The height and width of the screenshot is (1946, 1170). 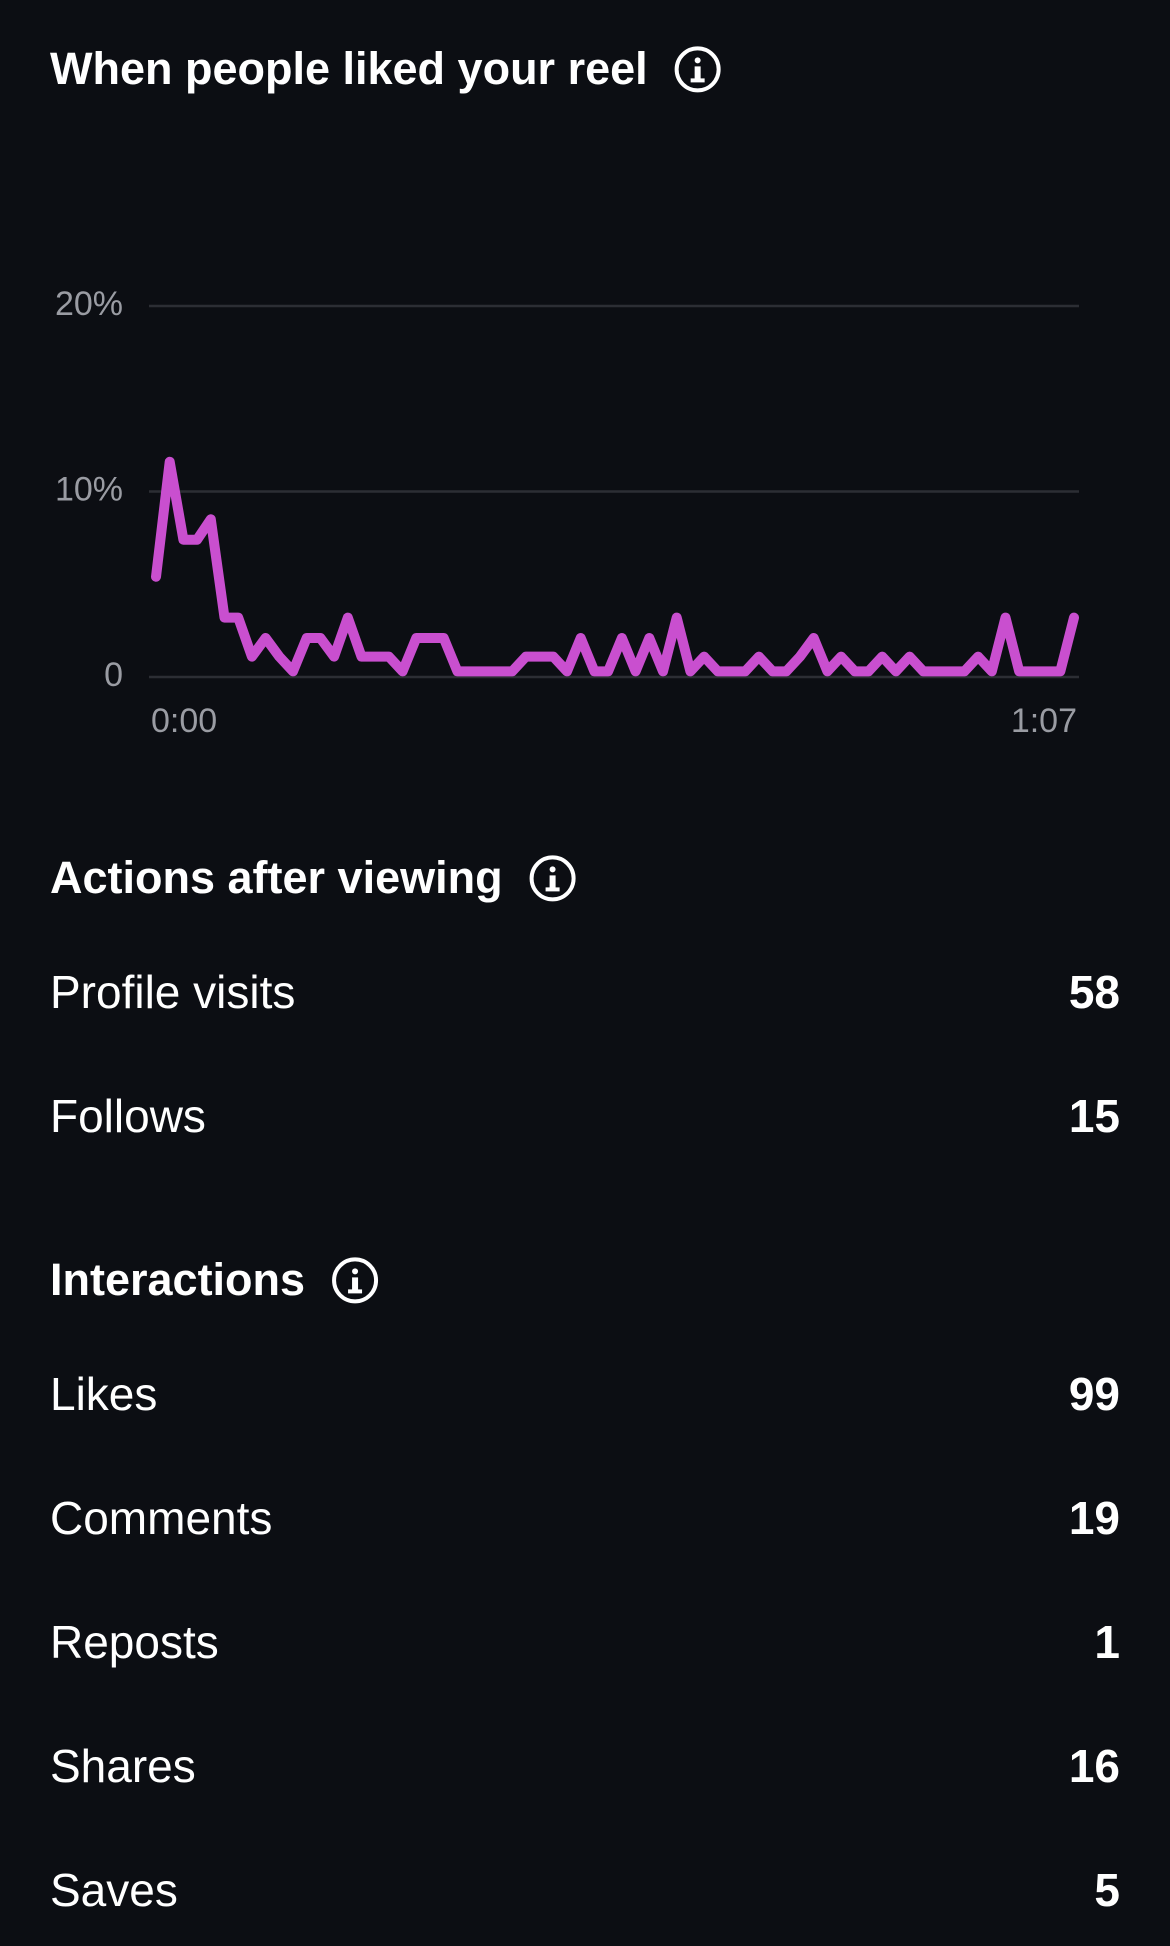 What do you see at coordinates (276, 877) in the screenshot?
I see `section-title: Actions after viewing` at bounding box center [276, 877].